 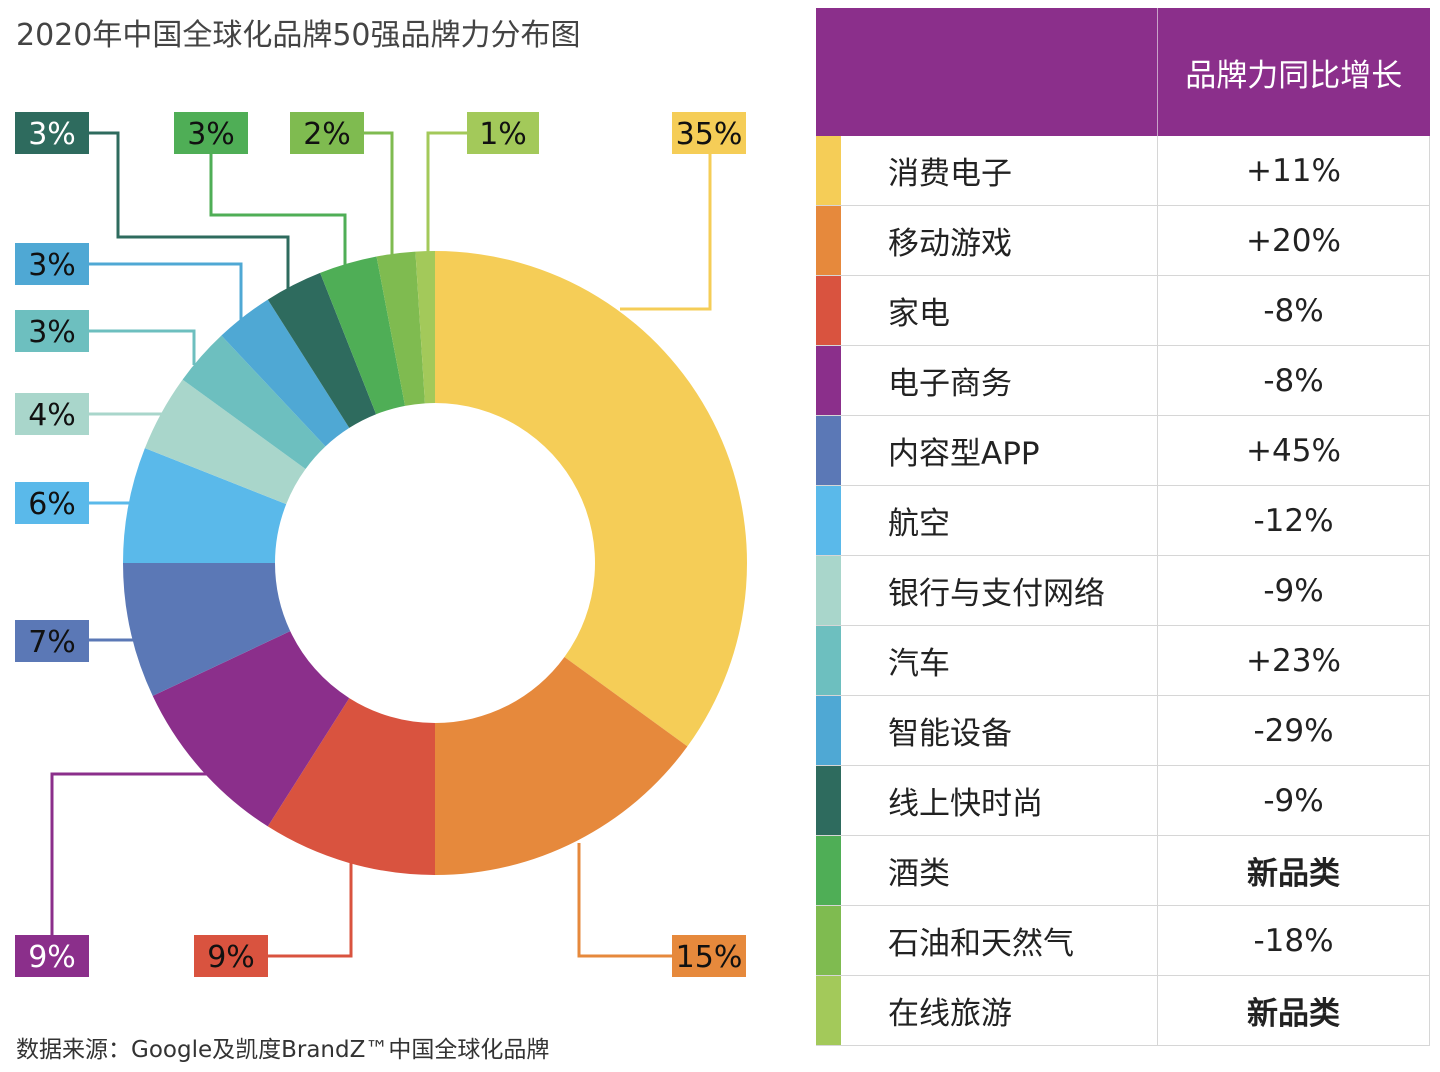 I want to click on table-row: 线上快时尚 -9%, so click(x=1123, y=800).